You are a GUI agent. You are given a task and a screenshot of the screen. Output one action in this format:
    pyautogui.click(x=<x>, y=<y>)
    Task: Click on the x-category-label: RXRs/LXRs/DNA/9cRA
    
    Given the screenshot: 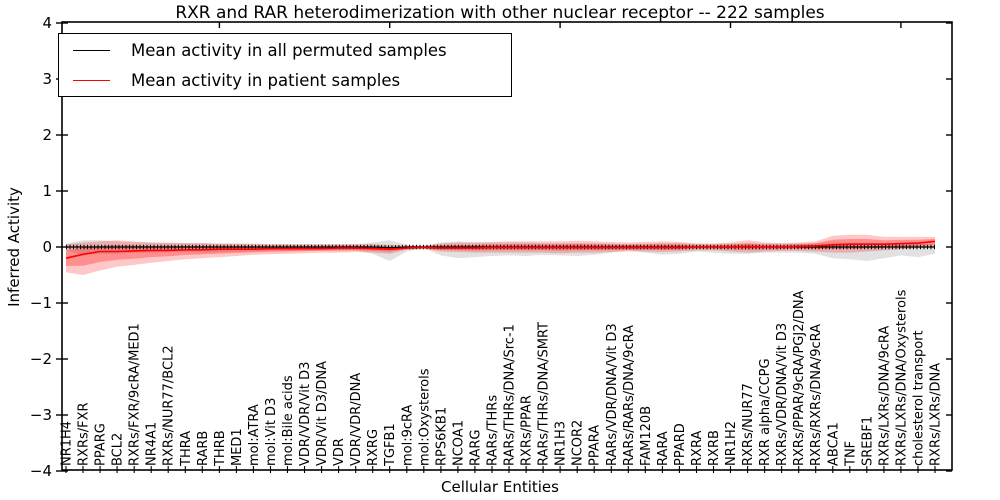 What is the action you would take?
    pyautogui.click(x=884, y=396)
    